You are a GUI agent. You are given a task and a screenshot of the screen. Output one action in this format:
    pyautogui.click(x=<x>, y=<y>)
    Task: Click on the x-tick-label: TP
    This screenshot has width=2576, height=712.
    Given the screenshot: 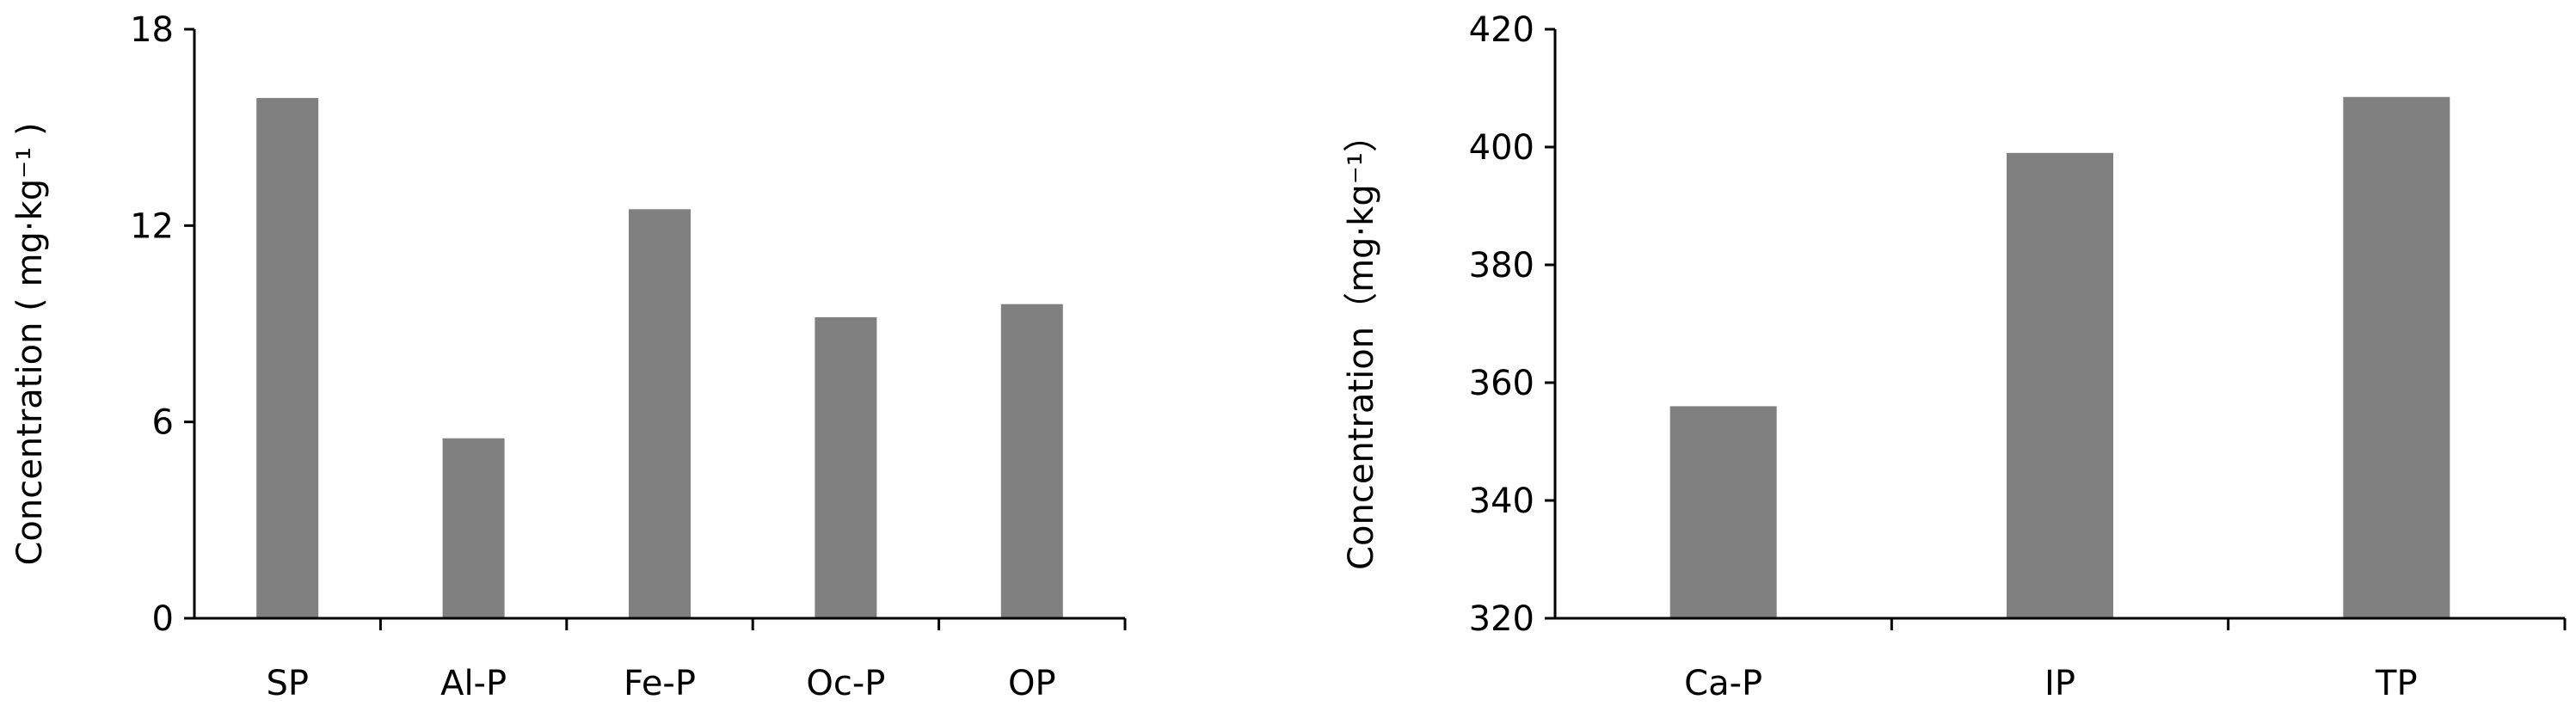 What is the action you would take?
    pyautogui.click(x=2396, y=684)
    